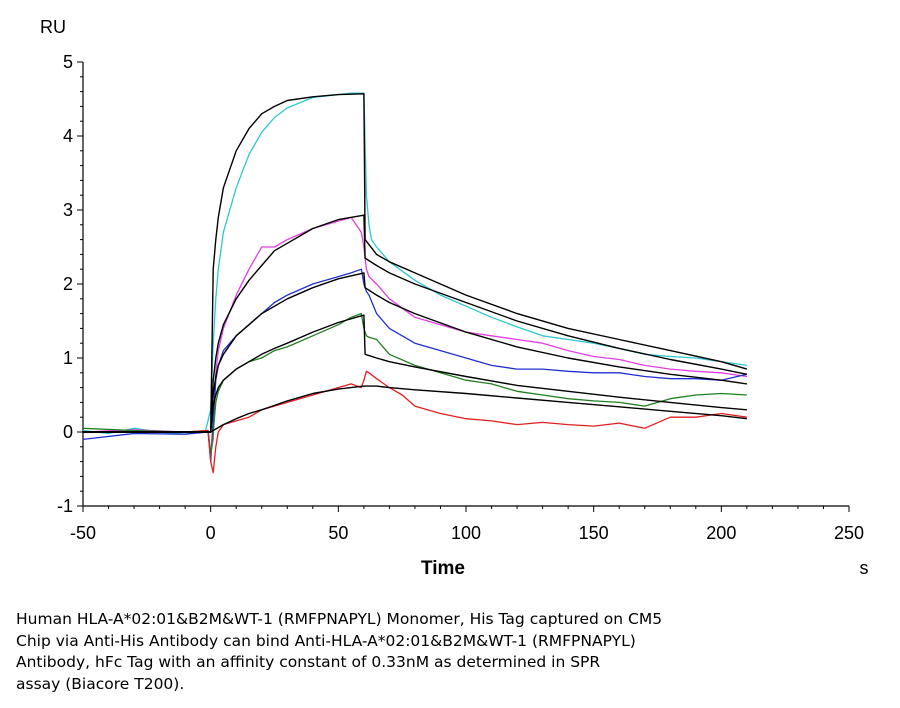 Image resolution: width=900 pixels, height=708 pixels. Describe the element at coordinates (466, 533) in the screenshot. I see `x-tick-label: 100` at that location.